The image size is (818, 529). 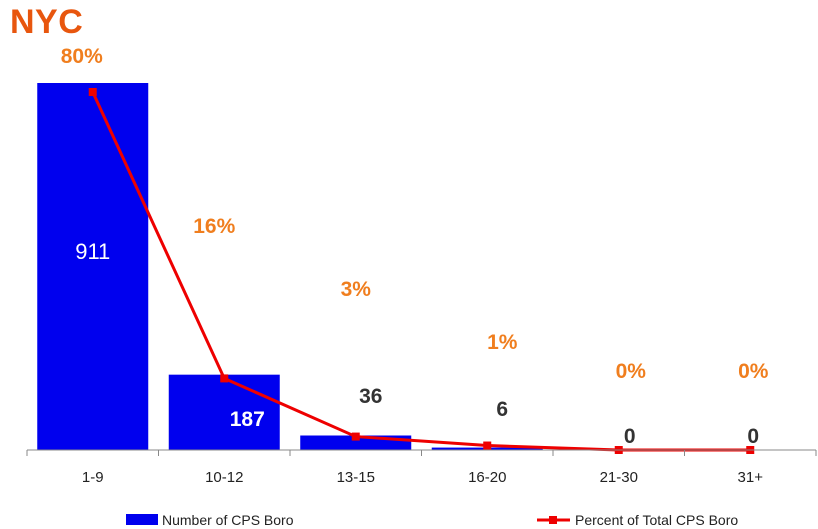 What do you see at coordinates (370, 396) in the screenshot?
I see `bar-value-label-13-15: 36` at bounding box center [370, 396].